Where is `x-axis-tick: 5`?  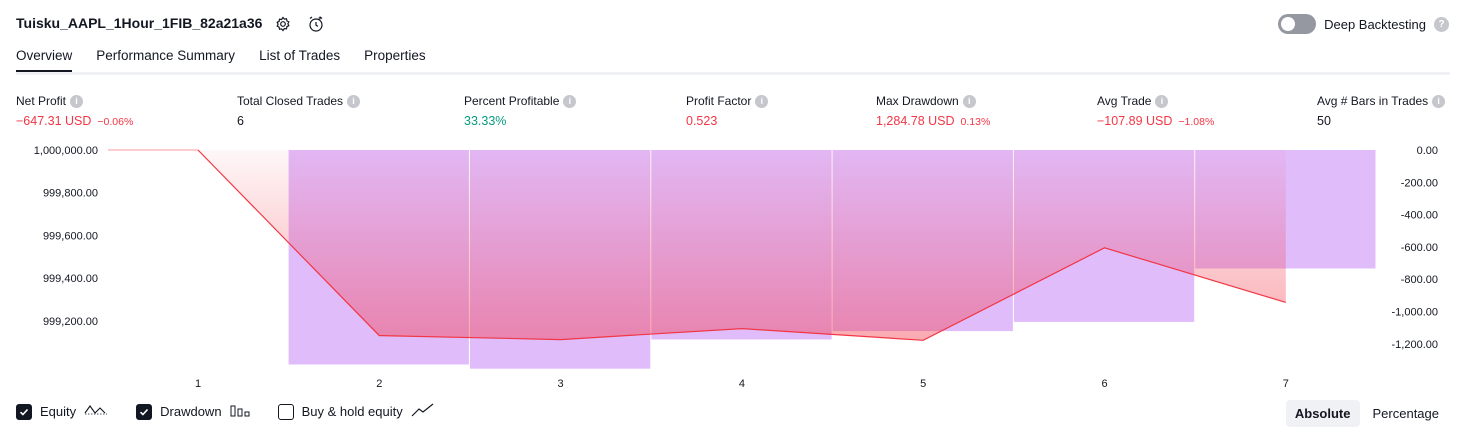
x-axis-tick: 5 is located at coordinates (923, 384).